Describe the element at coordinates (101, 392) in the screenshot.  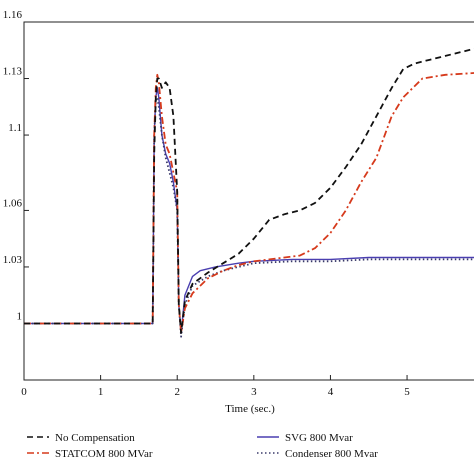
I see `x-tick-label: 1` at that location.